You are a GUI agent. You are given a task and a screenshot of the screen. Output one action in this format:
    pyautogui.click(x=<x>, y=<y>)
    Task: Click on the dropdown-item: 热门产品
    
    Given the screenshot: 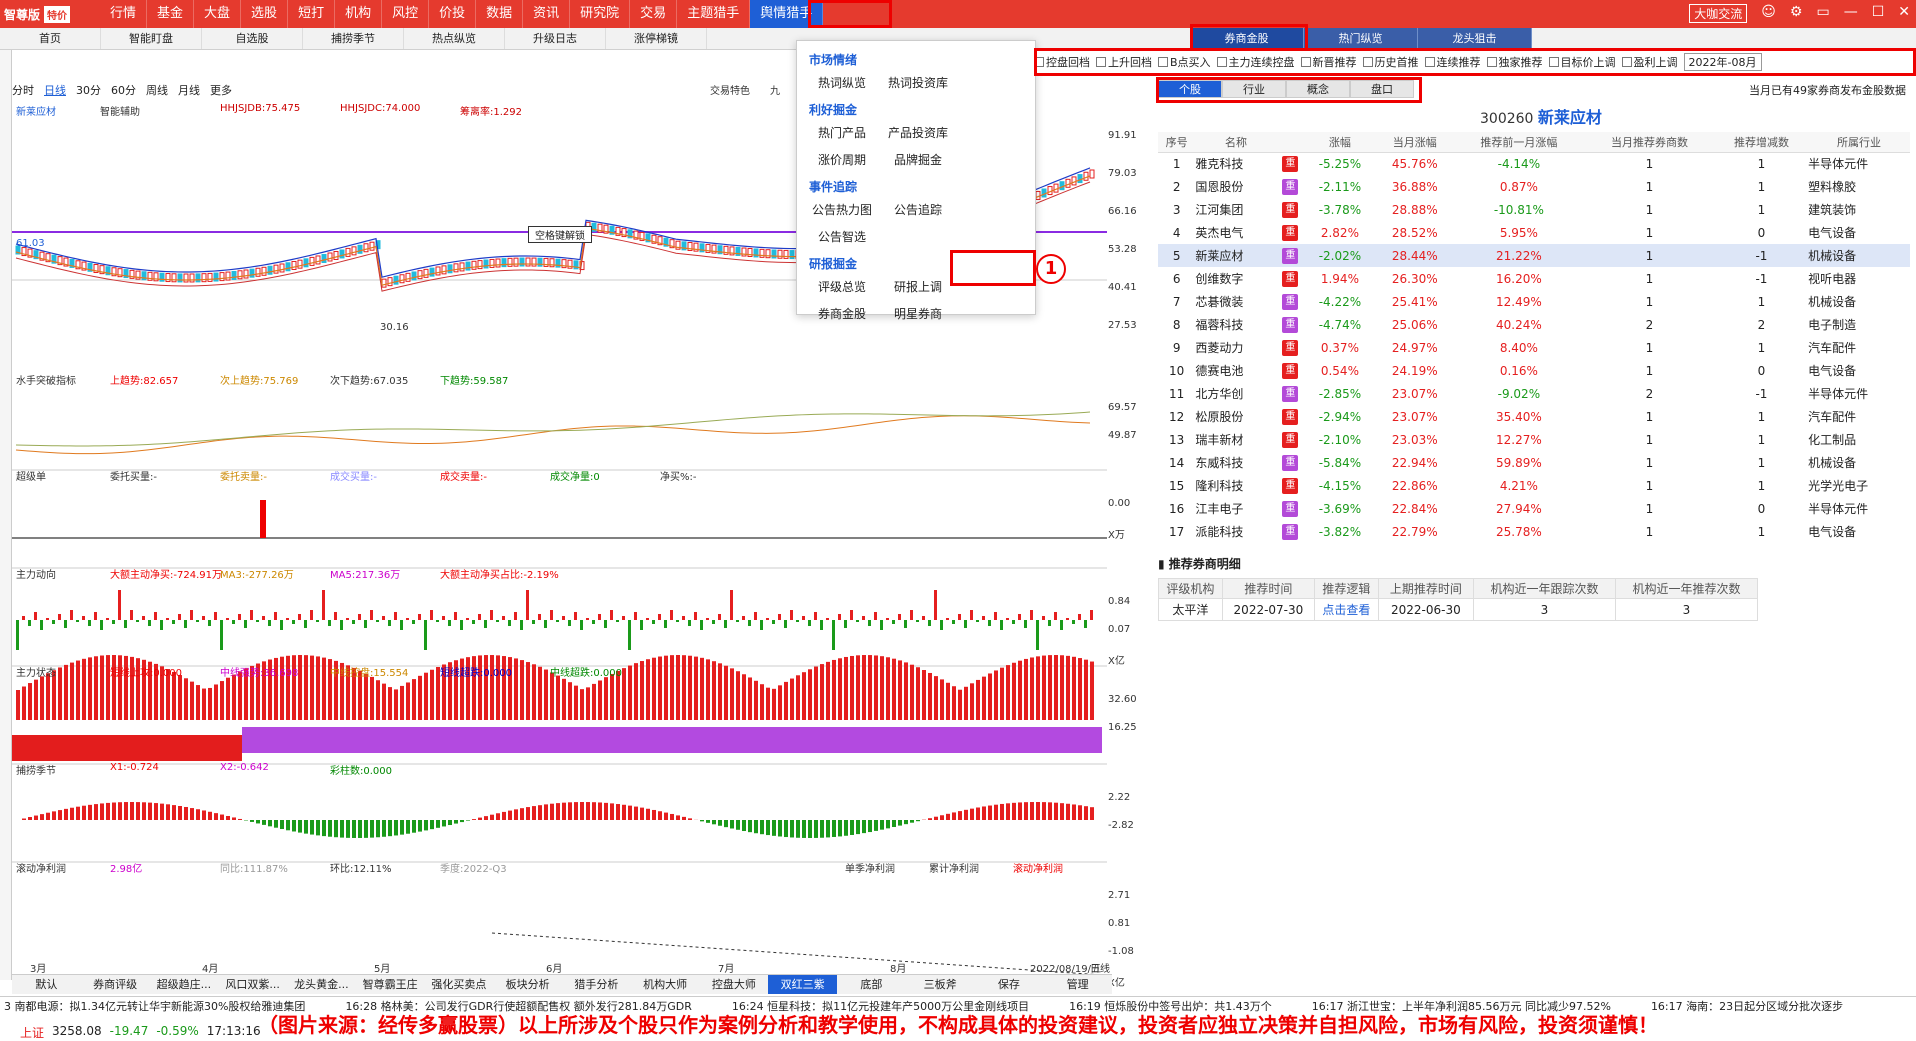 What is the action you would take?
    pyautogui.click(x=842, y=132)
    